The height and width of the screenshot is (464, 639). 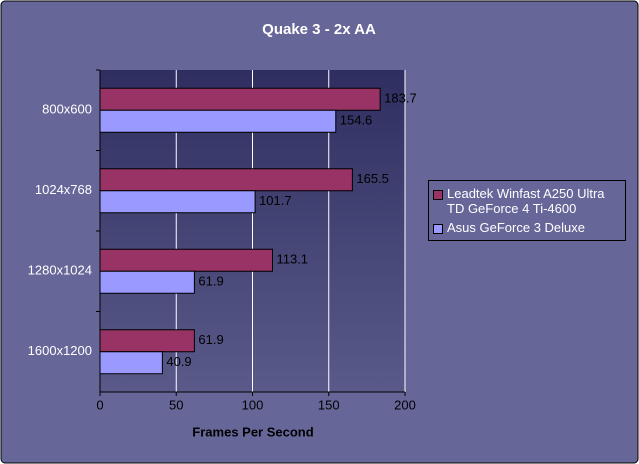 I want to click on x-tick-label: 100, so click(x=253, y=404).